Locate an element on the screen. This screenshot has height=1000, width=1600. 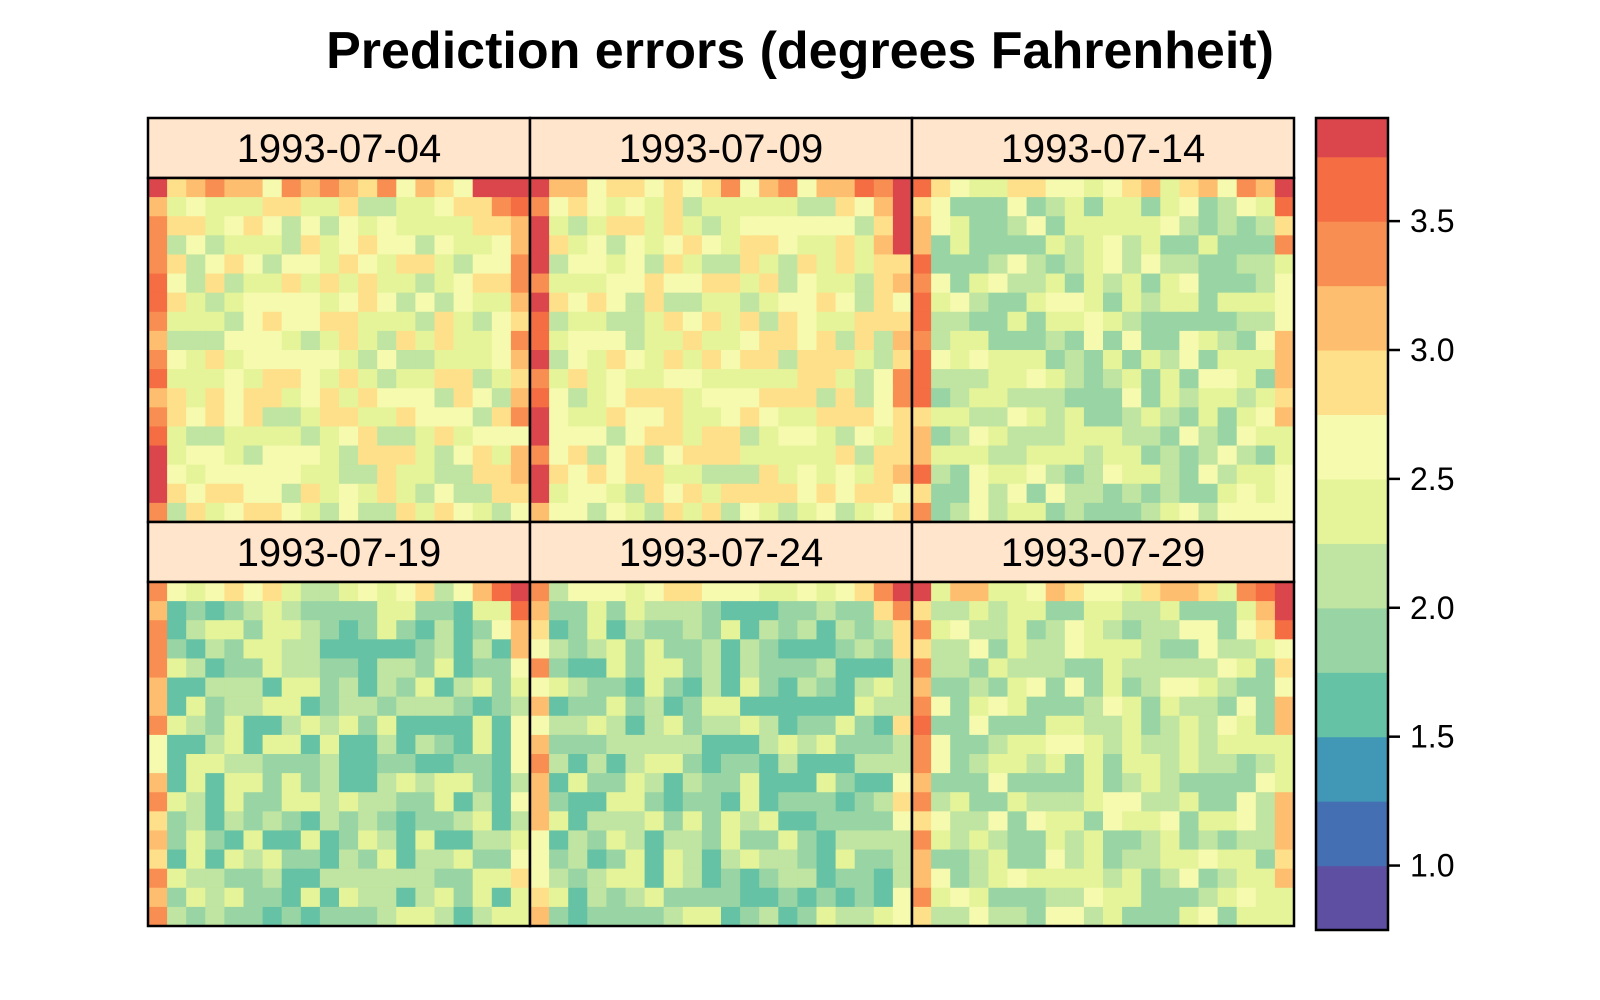
colorbar-tick-label: 2.0 is located at coordinates (1432, 608).